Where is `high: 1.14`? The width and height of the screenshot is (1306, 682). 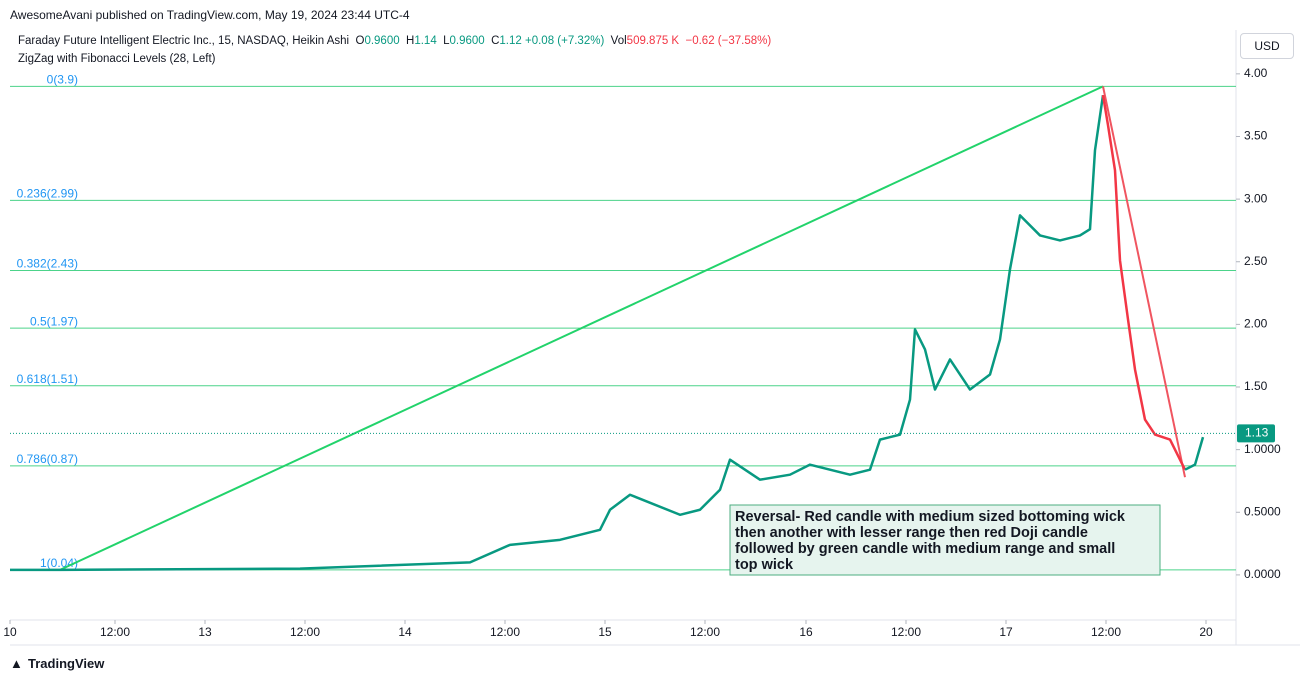 high: 1.14 is located at coordinates (425, 41).